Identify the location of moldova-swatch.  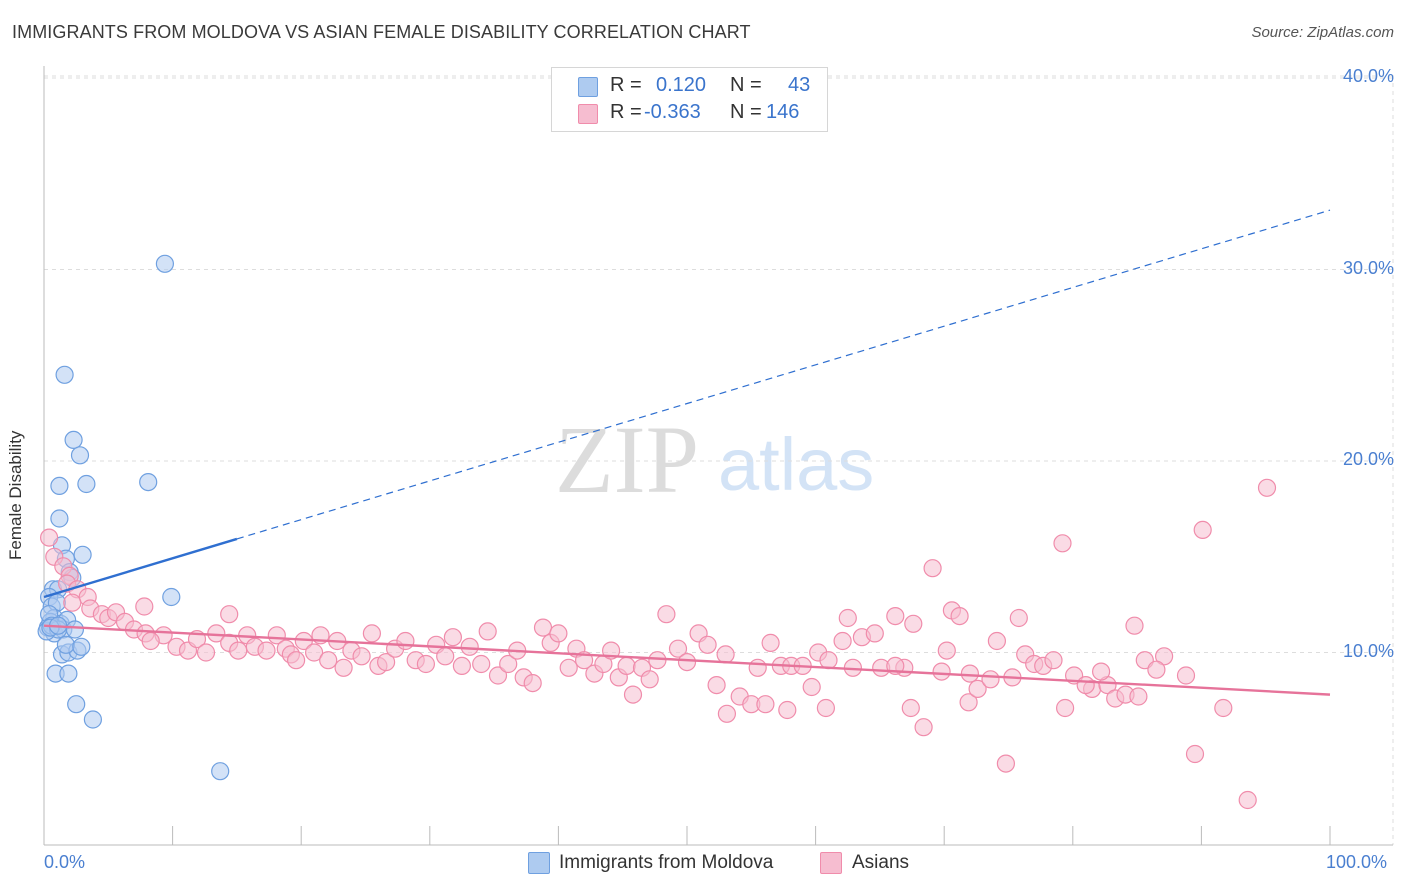
(588, 87).